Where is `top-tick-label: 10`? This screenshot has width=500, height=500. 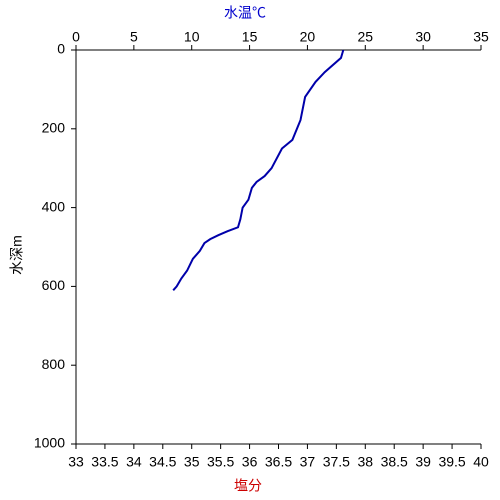 top-tick-label: 10 is located at coordinates (192, 37).